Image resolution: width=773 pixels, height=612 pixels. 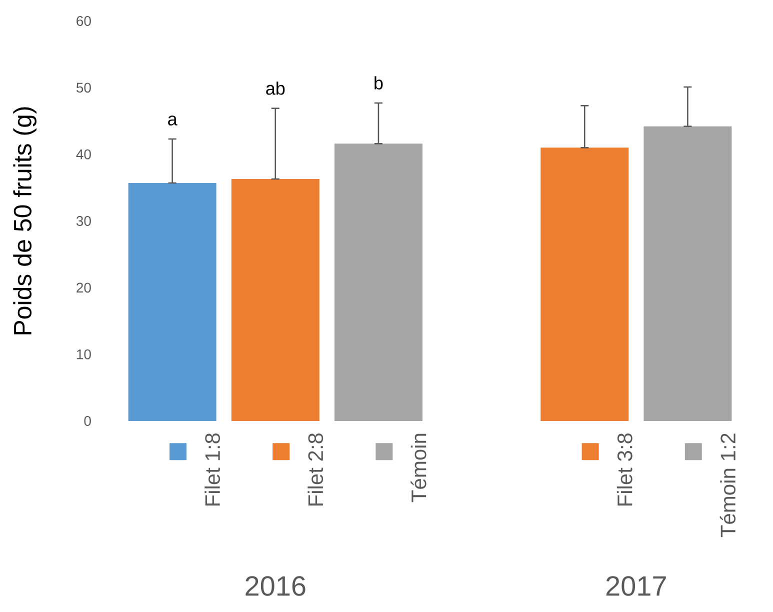 I want to click on y-tick-label: 20, so click(x=83, y=287).